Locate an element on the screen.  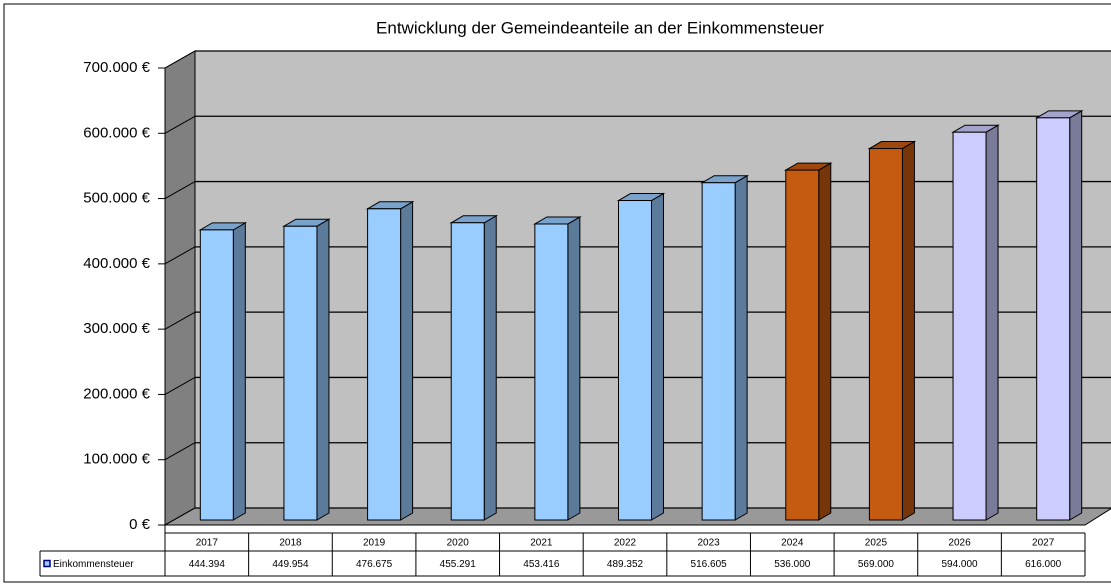
y-tick-label: 200.000 € is located at coordinates (116, 393).